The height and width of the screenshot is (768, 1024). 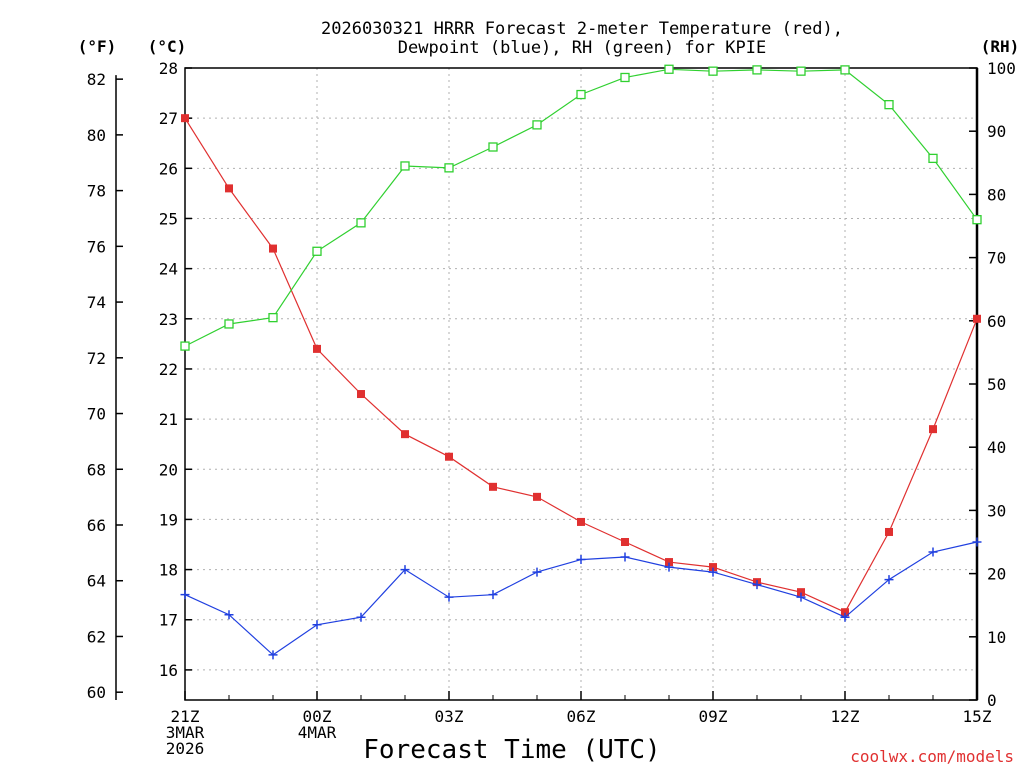 What do you see at coordinates (168, 369) in the screenshot?
I see `celsius-tick-label: 22` at bounding box center [168, 369].